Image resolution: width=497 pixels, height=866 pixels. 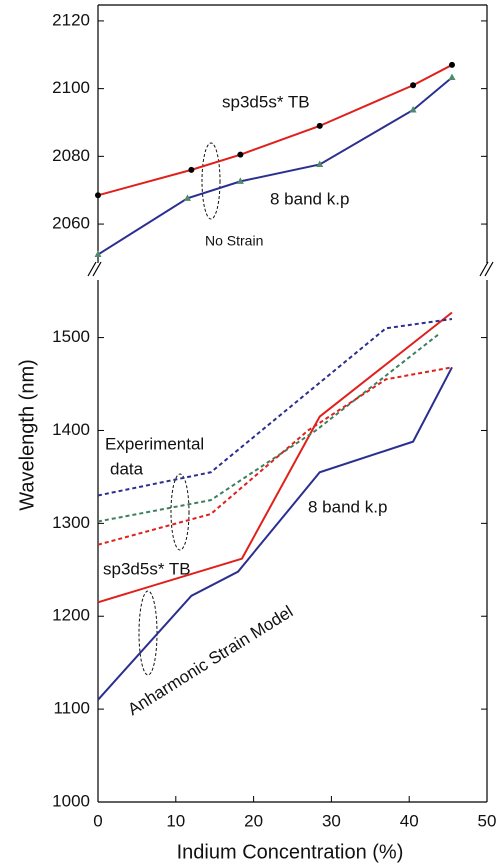 What do you see at coordinates (290, 852) in the screenshot?
I see `x-axis-label: Indium Concentration (%)` at bounding box center [290, 852].